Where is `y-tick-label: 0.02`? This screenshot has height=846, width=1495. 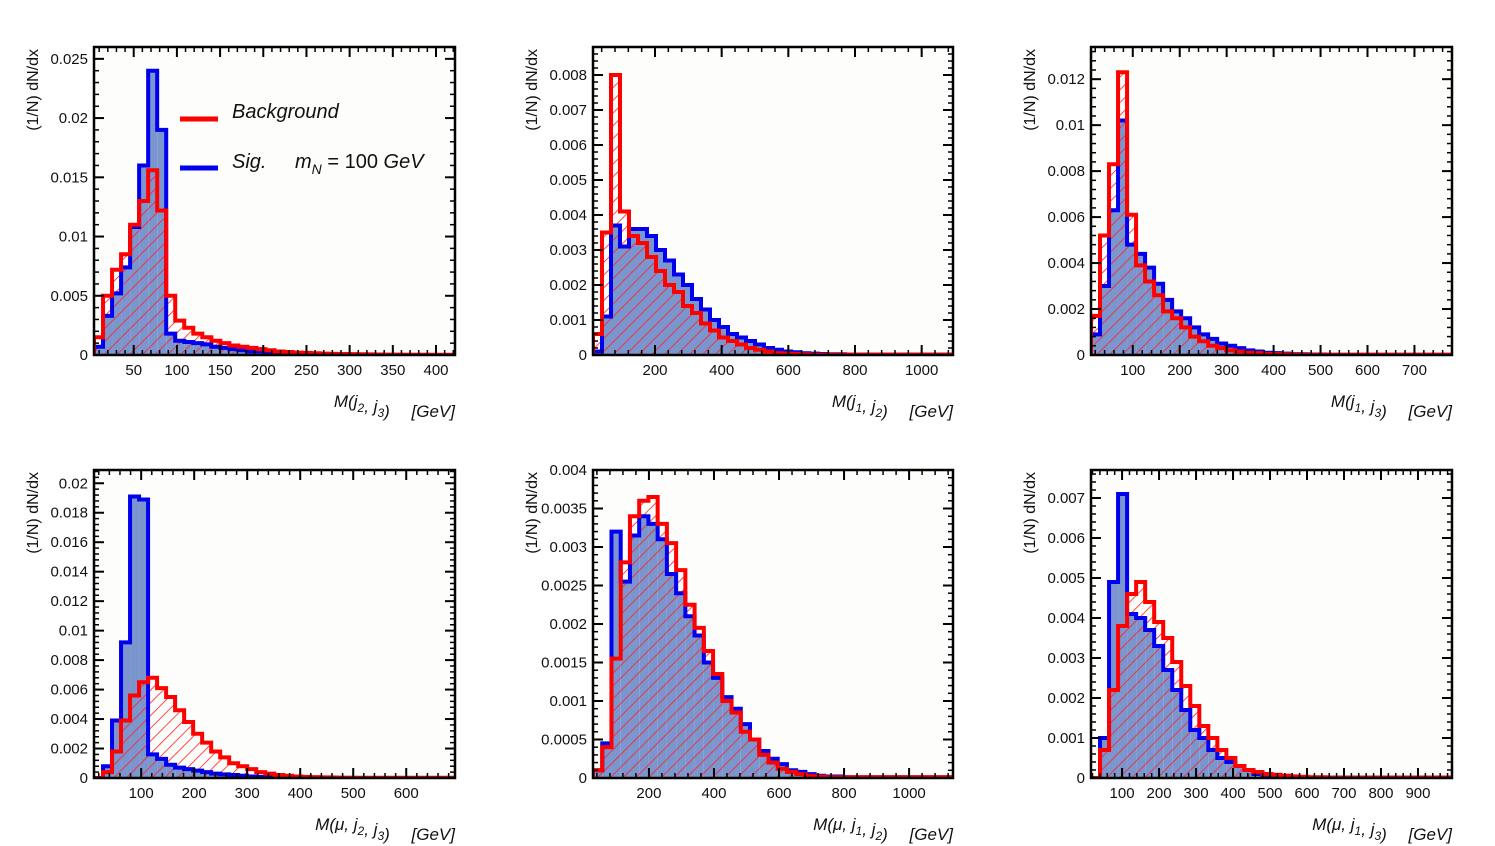 y-tick-label: 0.02 is located at coordinates (73, 483).